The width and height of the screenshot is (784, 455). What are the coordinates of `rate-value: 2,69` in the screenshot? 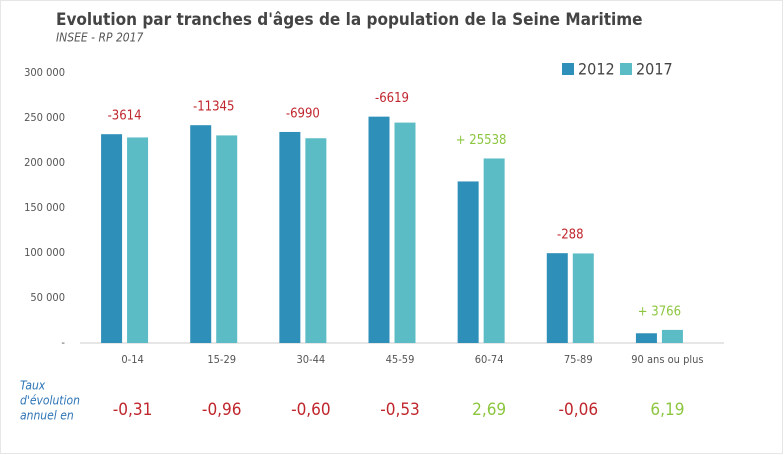 It's located at (489, 410).